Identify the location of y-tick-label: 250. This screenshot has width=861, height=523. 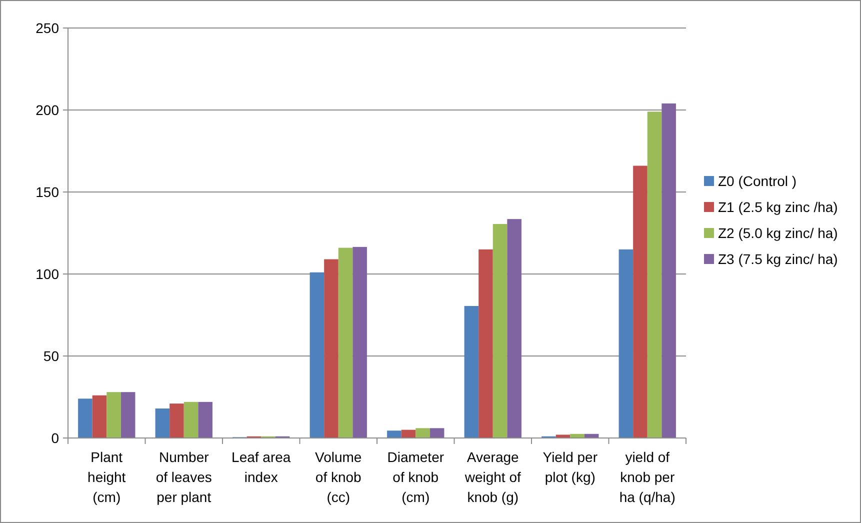
(48, 28).